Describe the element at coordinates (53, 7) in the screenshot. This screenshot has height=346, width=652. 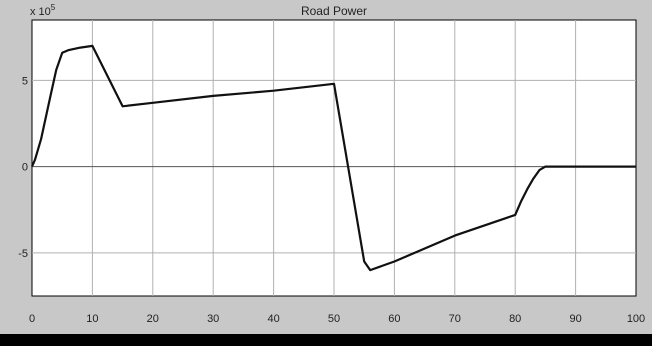
I see `y-exponent-power: 5` at that location.